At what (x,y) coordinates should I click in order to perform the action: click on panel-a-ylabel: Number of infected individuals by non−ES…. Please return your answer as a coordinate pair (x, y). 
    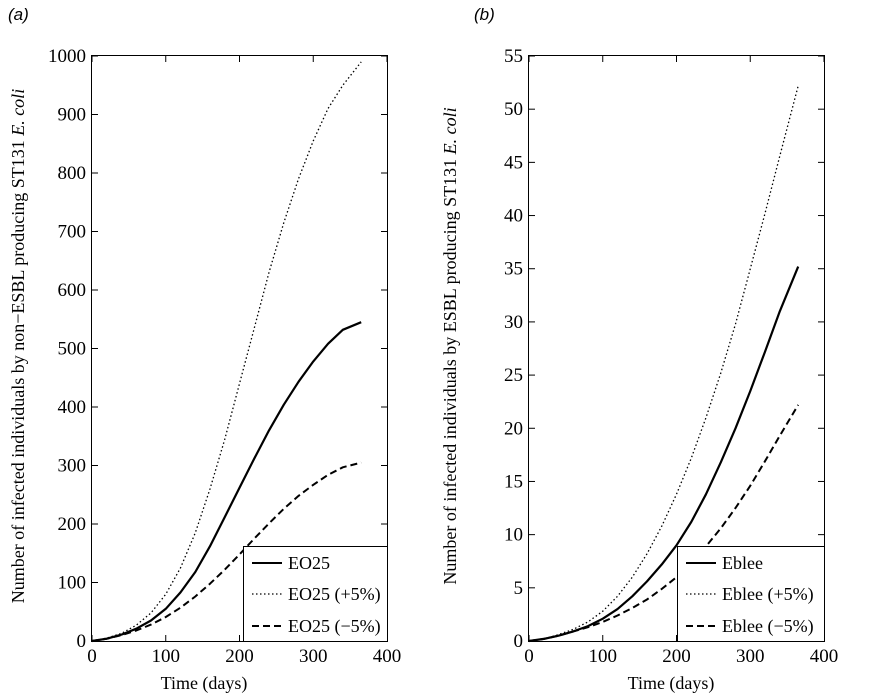
    Looking at the image, I should click on (18, 346).